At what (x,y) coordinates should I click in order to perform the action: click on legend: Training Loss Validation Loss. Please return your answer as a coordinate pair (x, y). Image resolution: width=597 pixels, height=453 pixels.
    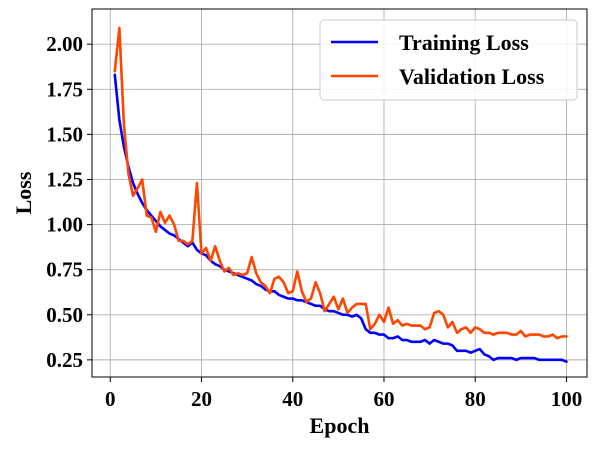
    Looking at the image, I should click on (448, 60).